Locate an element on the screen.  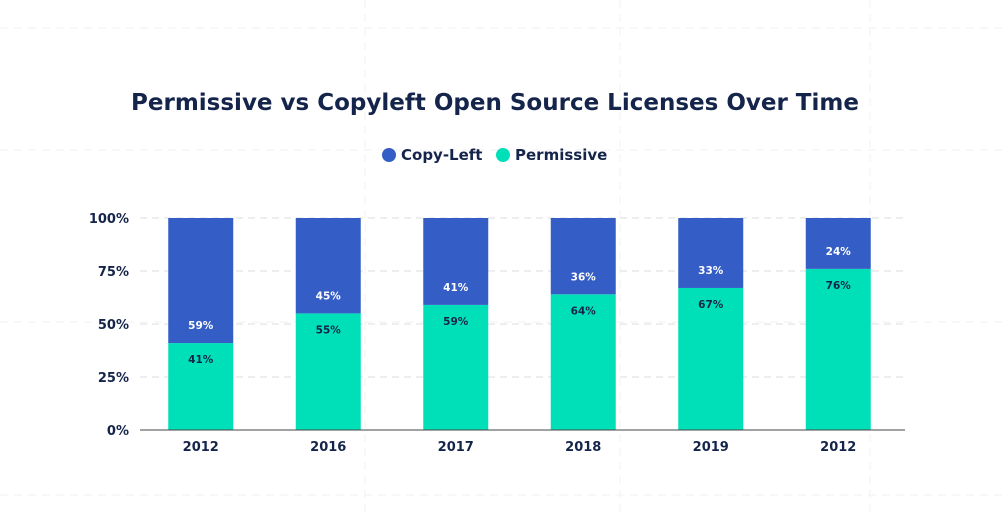
data-label-permissive: 76% is located at coordinates (839, 286).